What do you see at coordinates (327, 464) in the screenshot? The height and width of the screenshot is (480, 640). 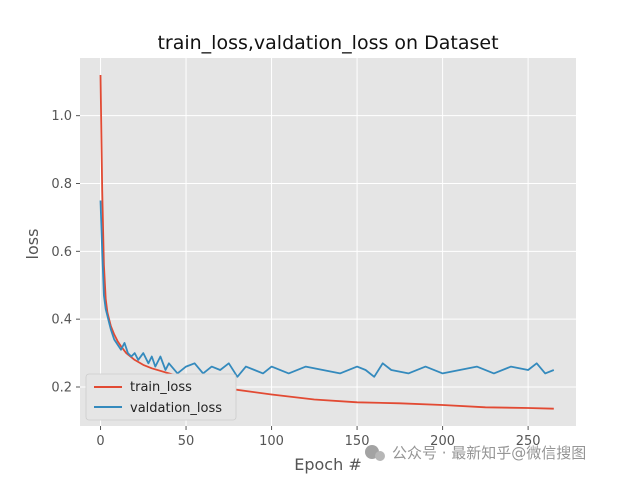 I see `x-axis-label: Epoch #` at bounding box center [327, 464].